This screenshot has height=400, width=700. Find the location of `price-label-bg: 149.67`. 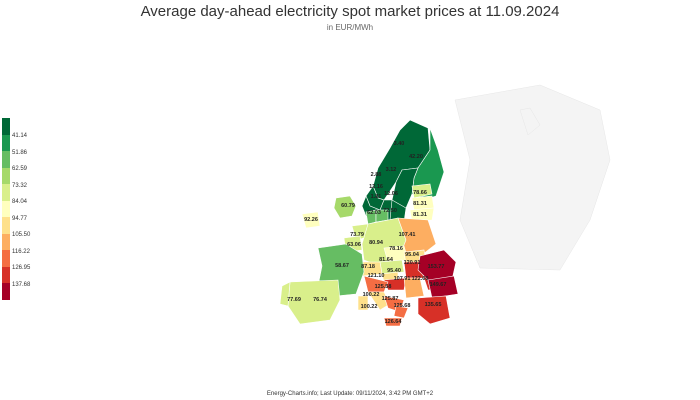

price-label-bg: 149.67 is located at coordinates (438, 285).